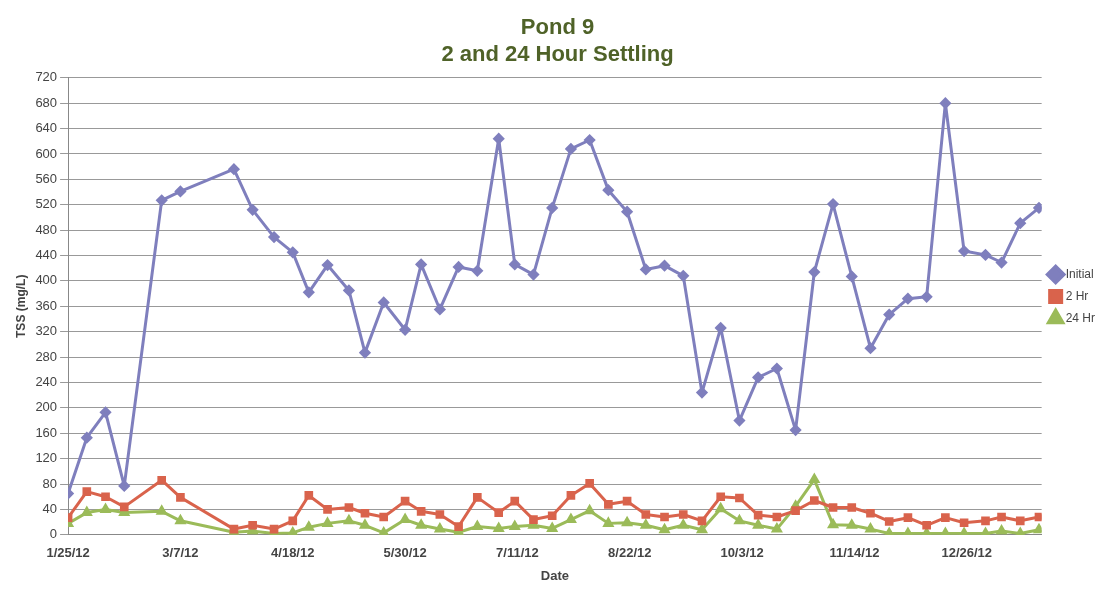 The height and width of the screenshot is (598, 1115). I want to click on y-tick-label: 560, so click(46, 178).